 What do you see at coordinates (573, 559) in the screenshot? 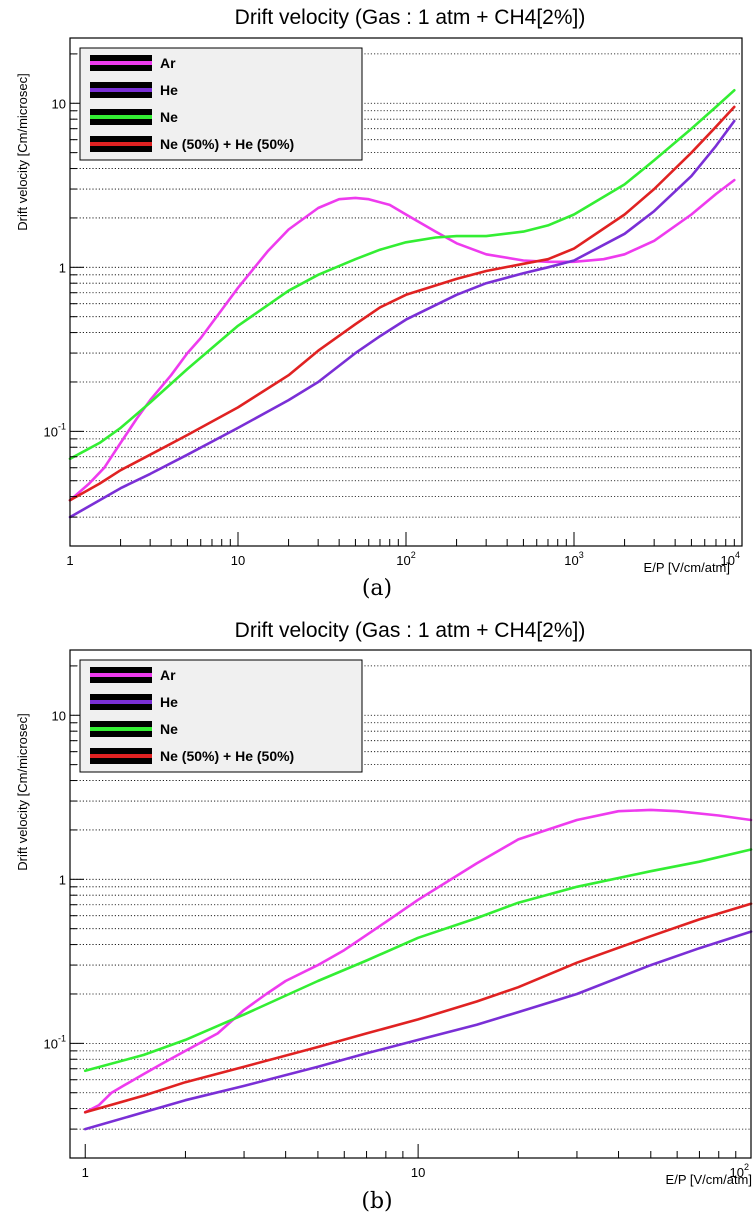
I see `tick-label: 10³` at bounding box center [573, 559].